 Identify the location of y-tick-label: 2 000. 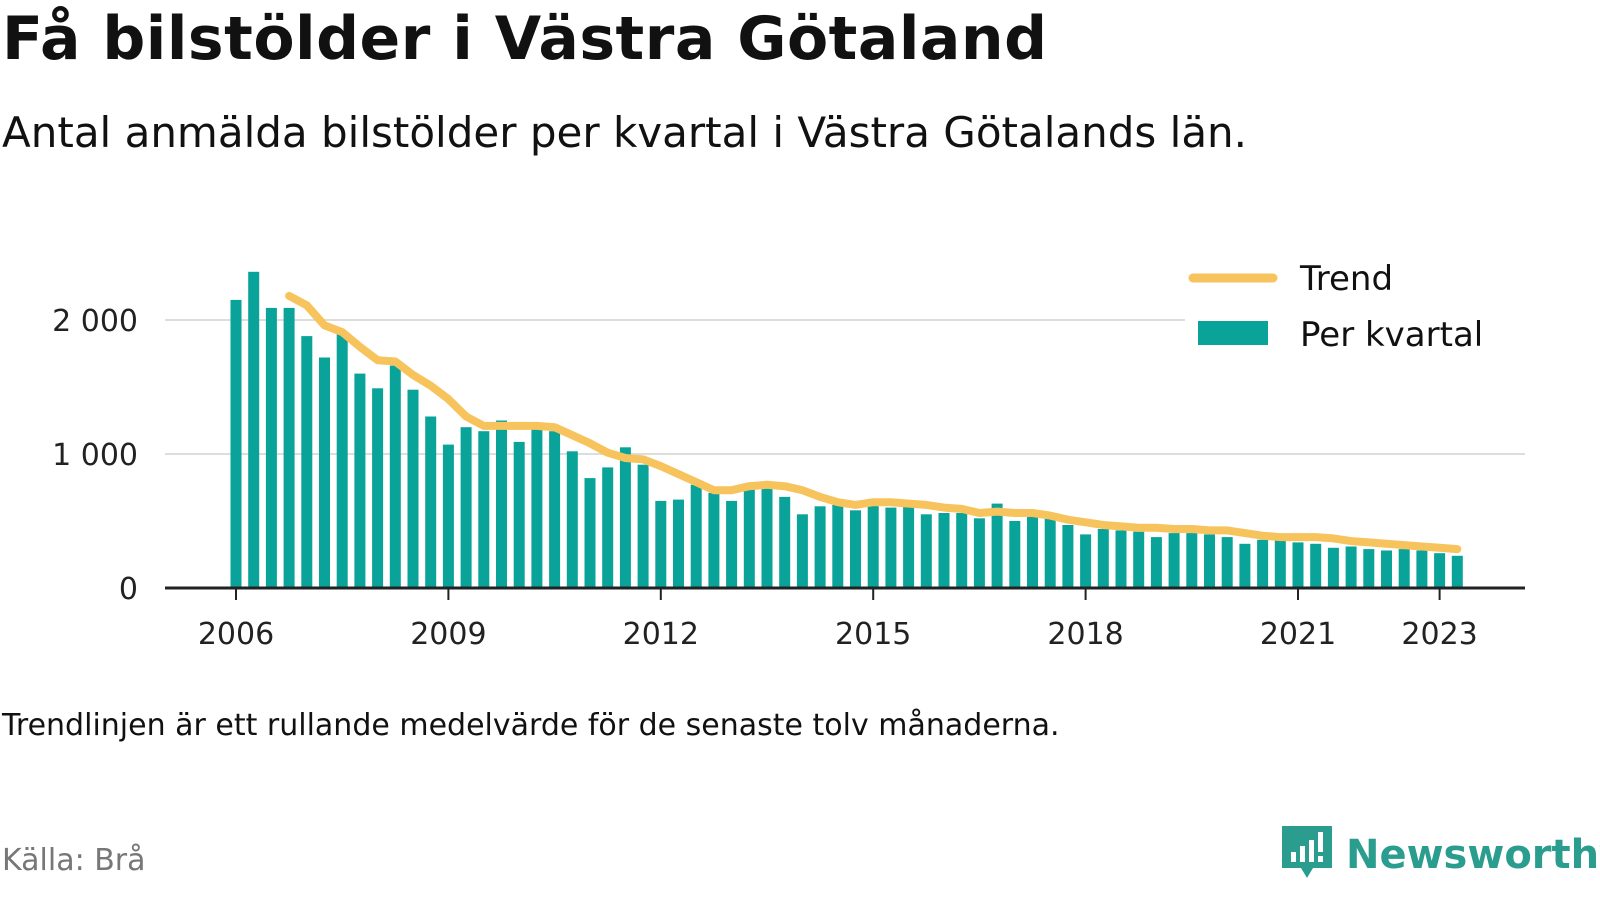
(95, 321).